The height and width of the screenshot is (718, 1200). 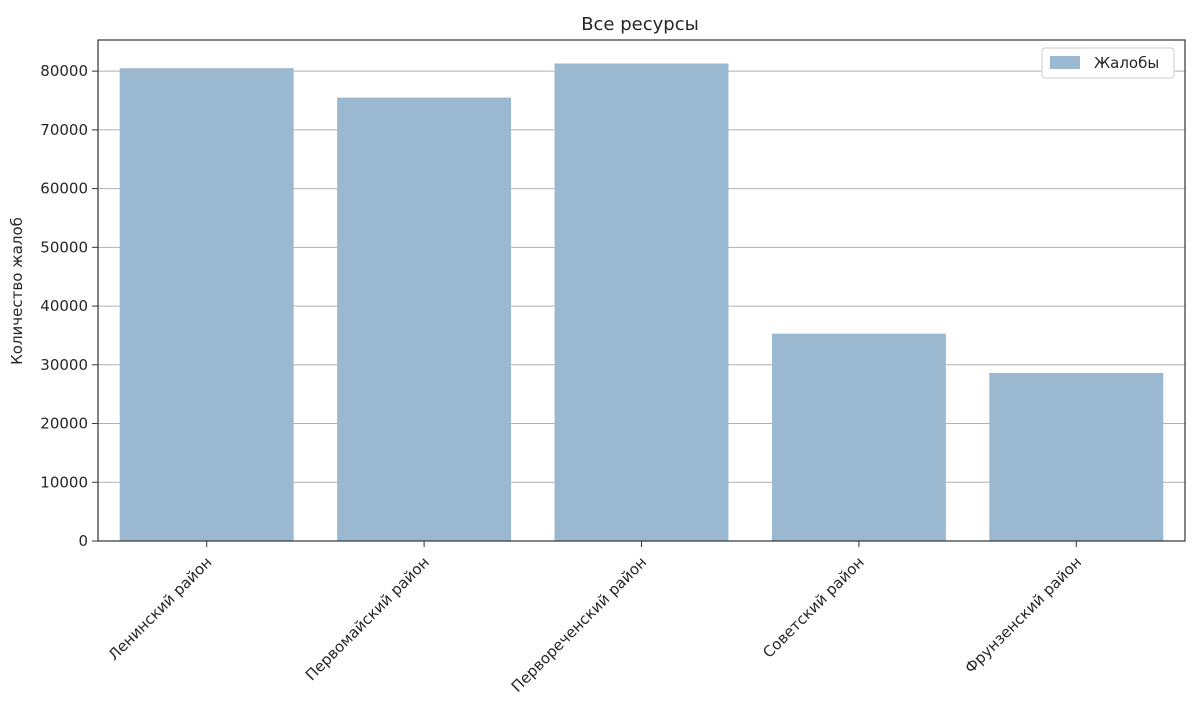 What do you see at coordinates (83, 541) in the screenshot?
I see `y-tick-label: 0` at bounding box center [83, 541].